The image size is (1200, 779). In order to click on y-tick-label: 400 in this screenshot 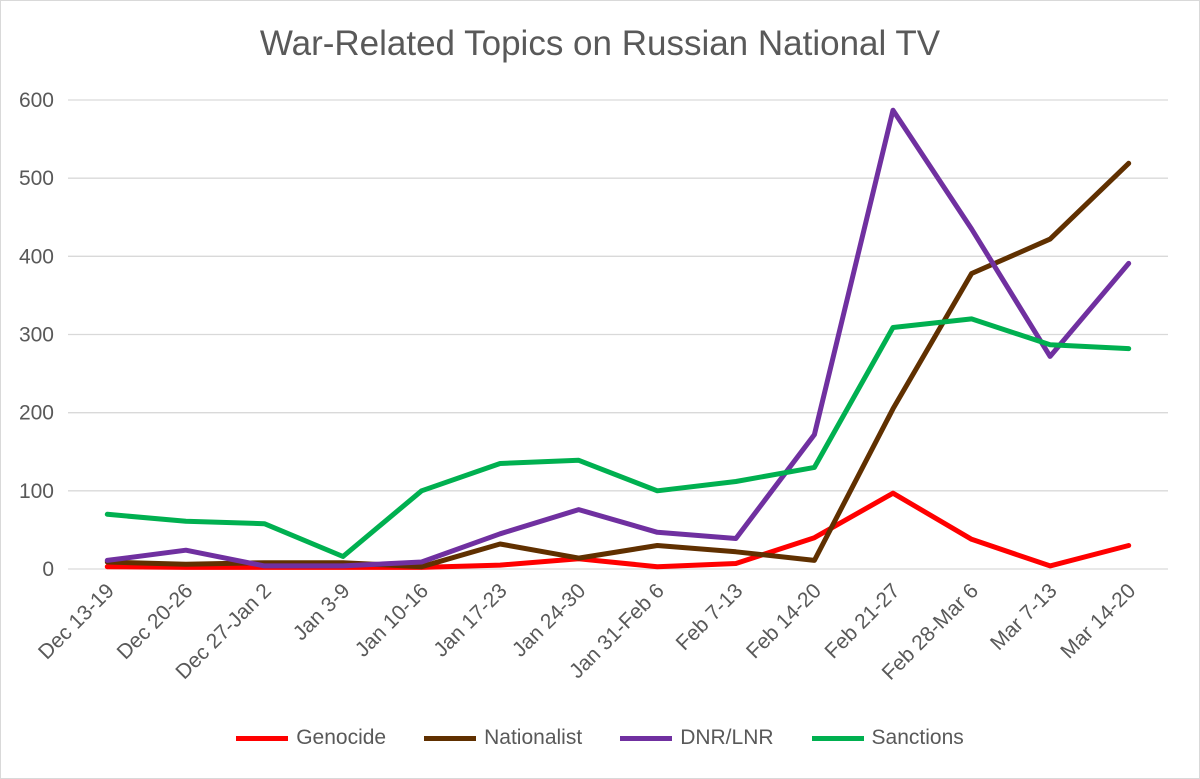, I will do `click(36, 256)`.